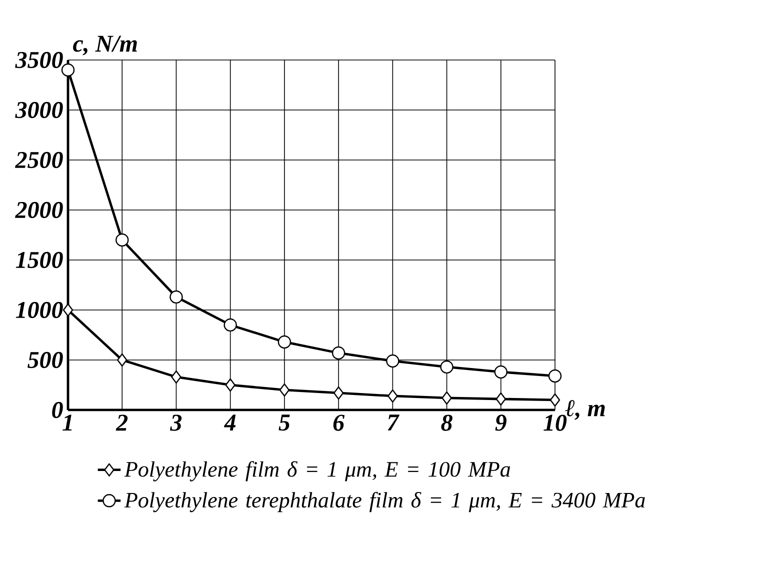 The height and width of the screenshot is (577, 763). I want to click on x-tick-label: 1, so click(67, 422).